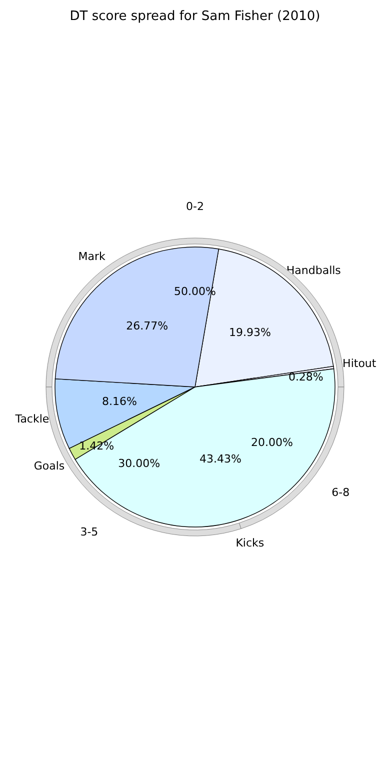 The image size is (390, 780). What do you see at coordinates (341, 492) in the screenshot?
I see `slice-label: 6-8` at bounding box center [341, 492].